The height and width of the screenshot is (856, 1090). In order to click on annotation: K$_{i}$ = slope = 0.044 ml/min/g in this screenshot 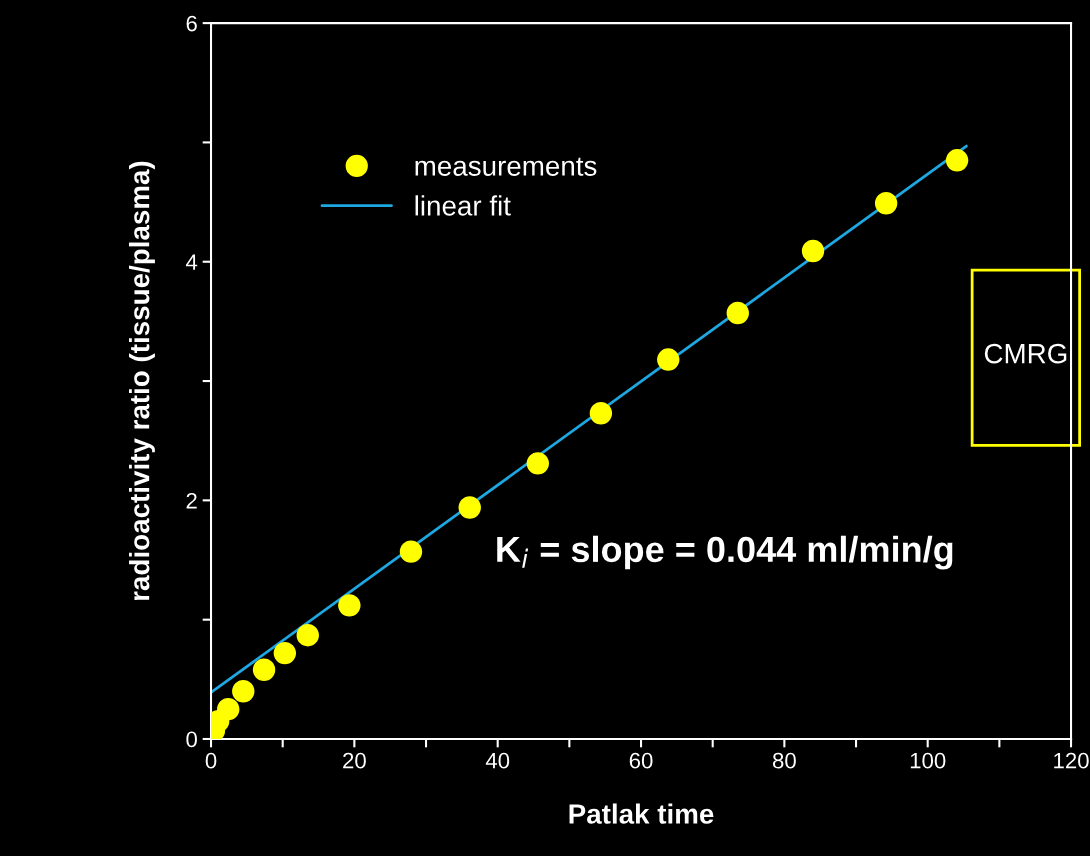, I will do `click(725, 552)`.